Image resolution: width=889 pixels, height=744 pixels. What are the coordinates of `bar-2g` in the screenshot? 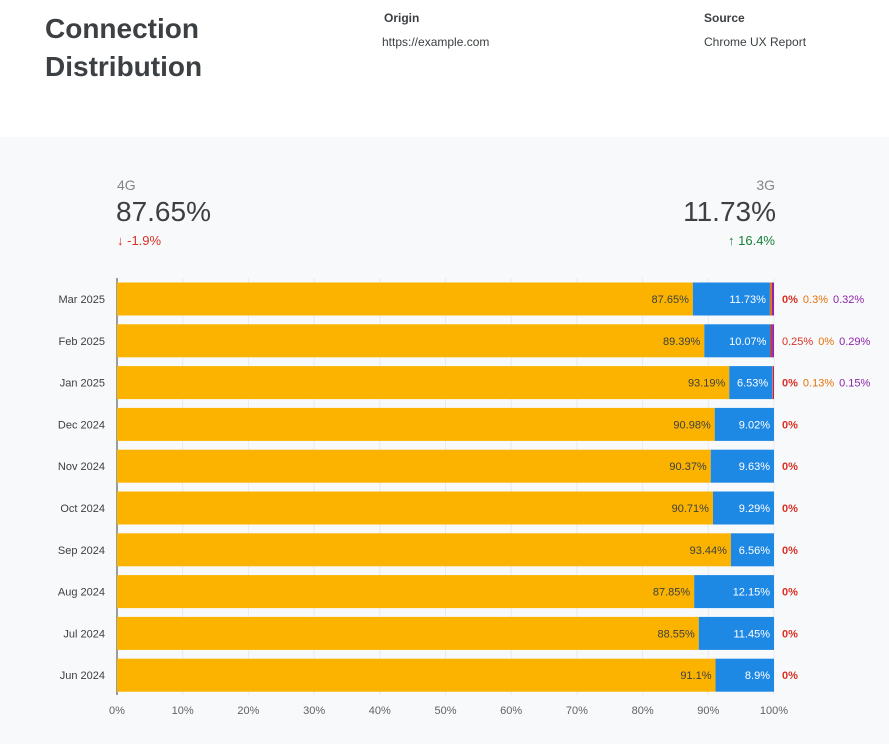 It's located at (771, 341).